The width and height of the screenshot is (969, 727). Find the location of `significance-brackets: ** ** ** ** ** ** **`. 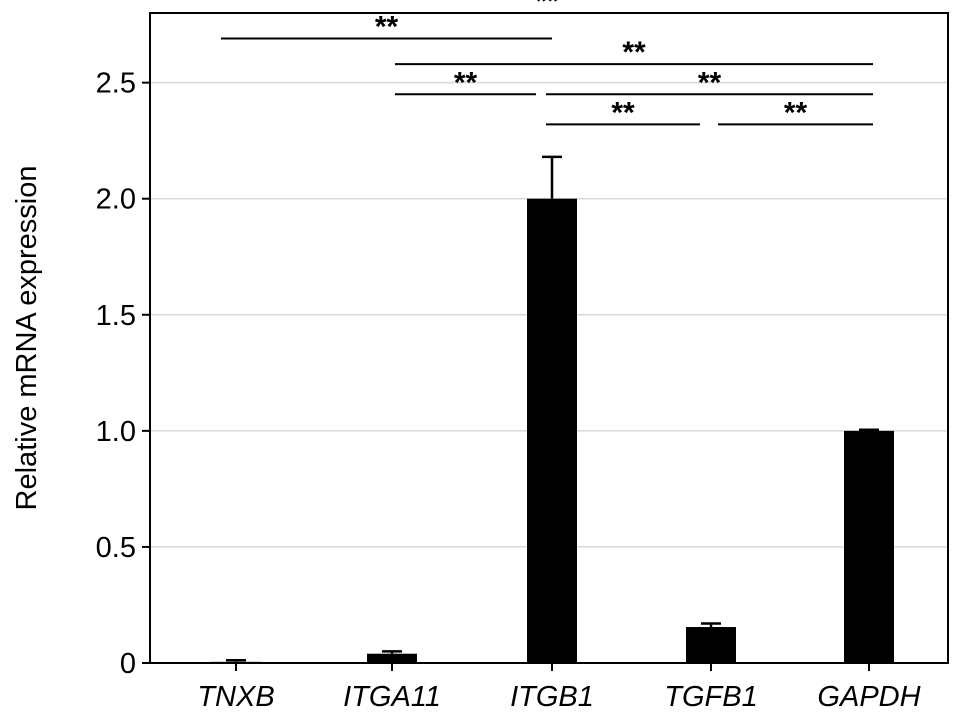

significance-brackets: ** ** ** ** ** ** ** is located at coordinates (547, 64).